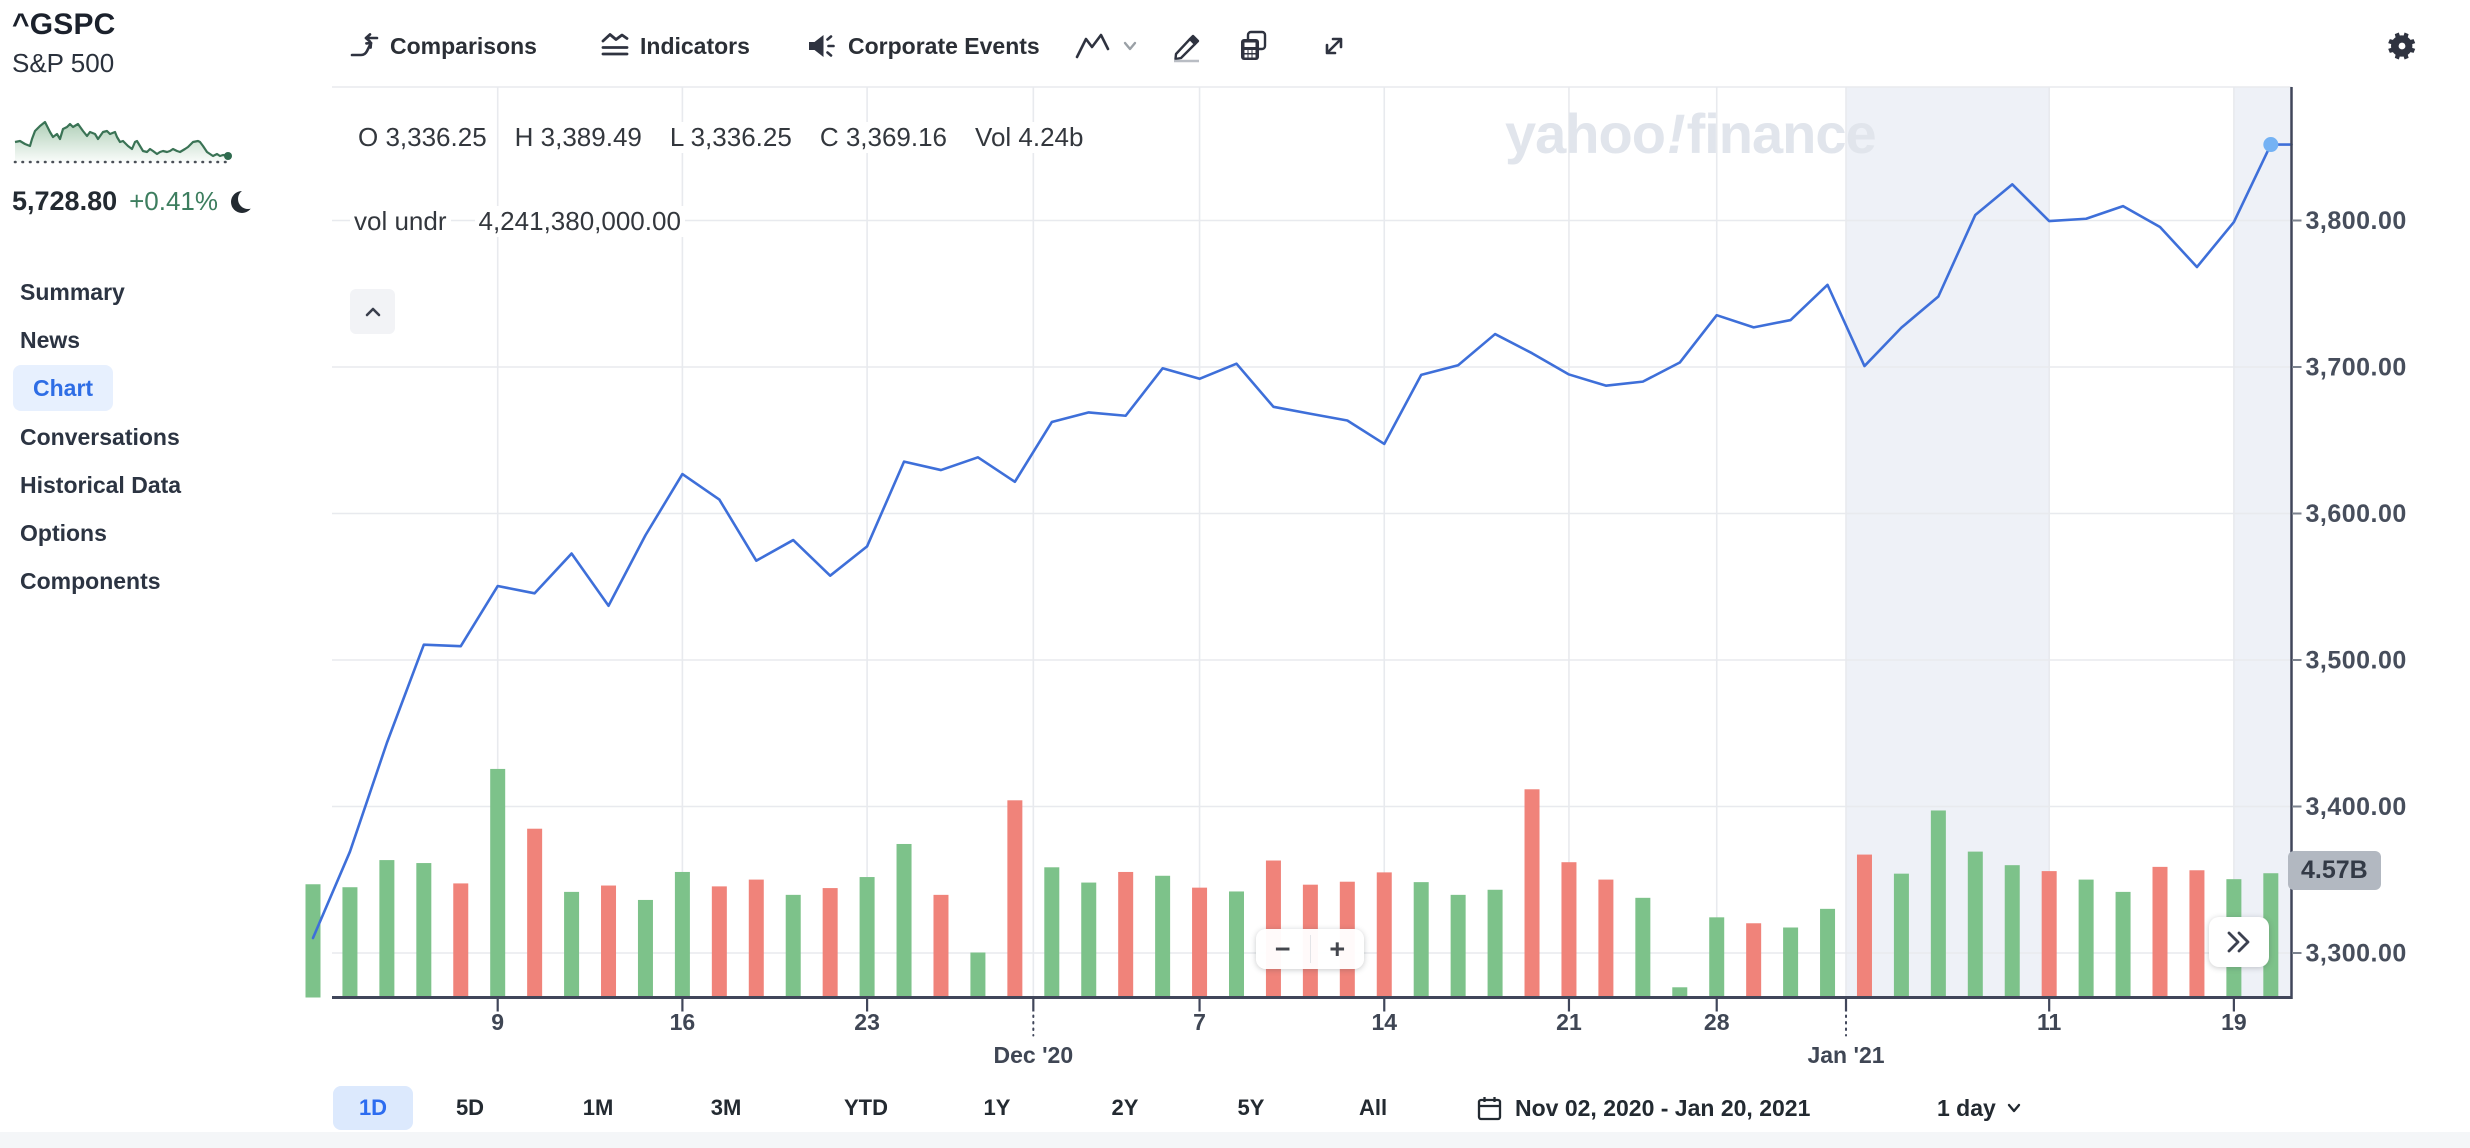  What do you see at coordinates (135, 201) in the screenshot?
I see `price-row: 5,728.80 +0.41%` at bounding box center [135, 201].